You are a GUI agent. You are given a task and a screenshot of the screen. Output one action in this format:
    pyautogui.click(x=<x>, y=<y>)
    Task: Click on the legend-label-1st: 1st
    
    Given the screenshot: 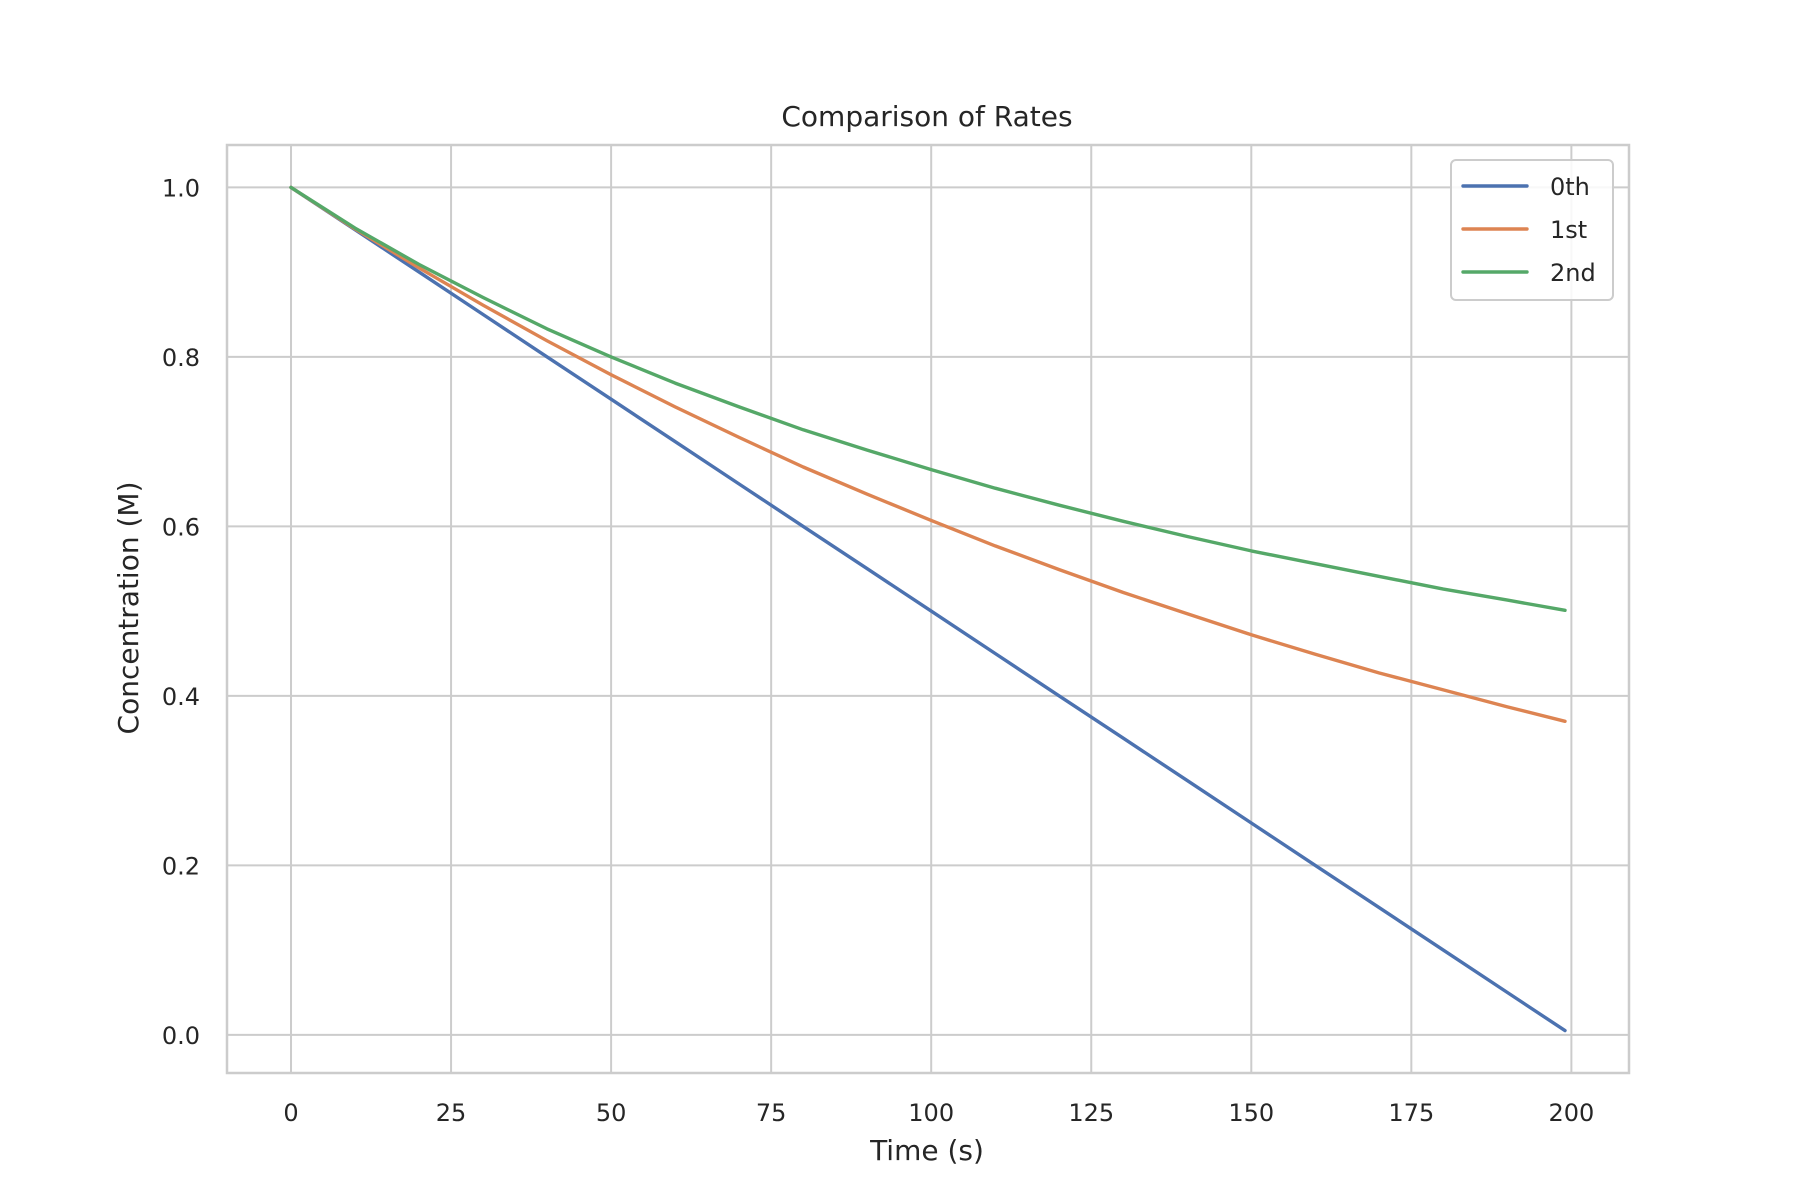 What is the action you would take?
    pyautogui.click(x=1568, y=230)
    